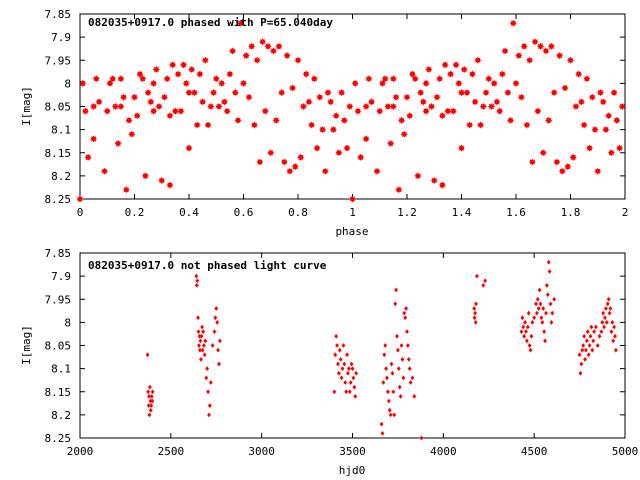 Image resolution: width=640 pixels, height=480 pixels. What do you see at coordinates (571, 212) in the screenshot?
I see `x-tick-label: 1.8` at bounding box center [571, 212].